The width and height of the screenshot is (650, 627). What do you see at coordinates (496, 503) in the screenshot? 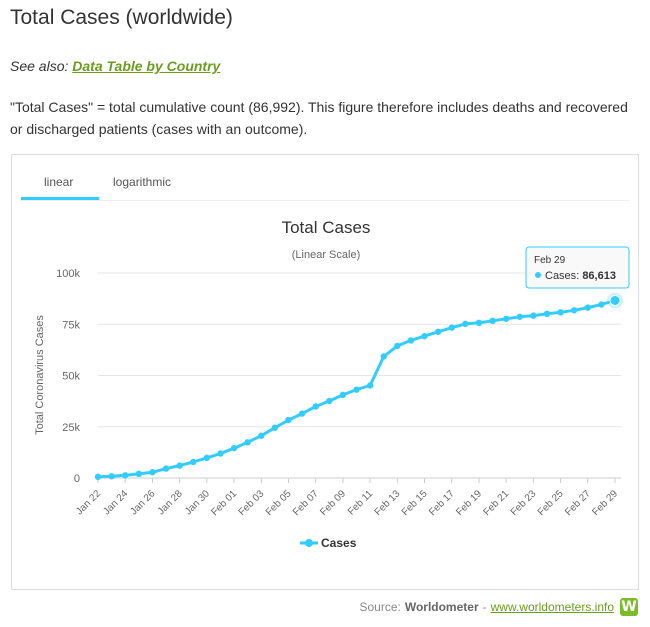
I see `x-tick-label: Feb 21` at bounding box center [496, 503].